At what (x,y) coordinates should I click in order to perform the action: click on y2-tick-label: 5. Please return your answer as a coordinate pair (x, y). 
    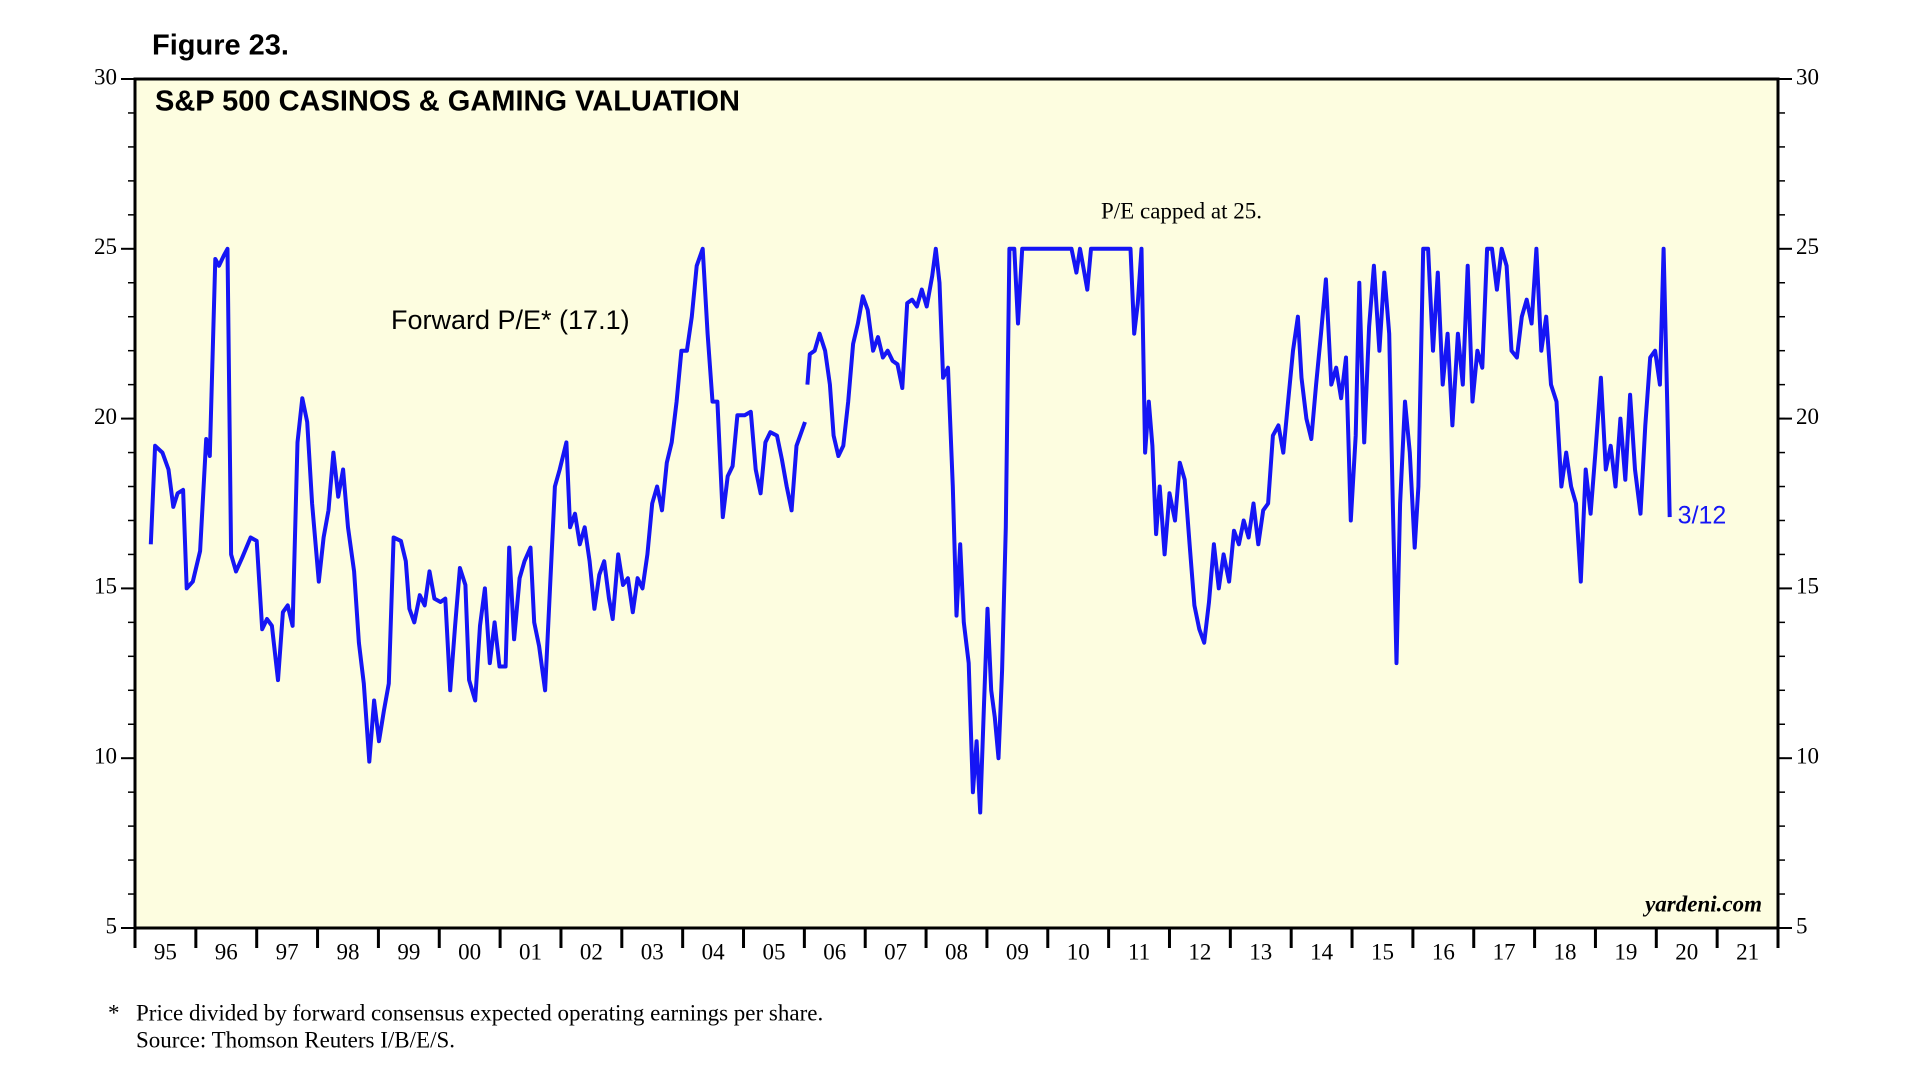
    Looking at the image, I should click on (1802, 925).